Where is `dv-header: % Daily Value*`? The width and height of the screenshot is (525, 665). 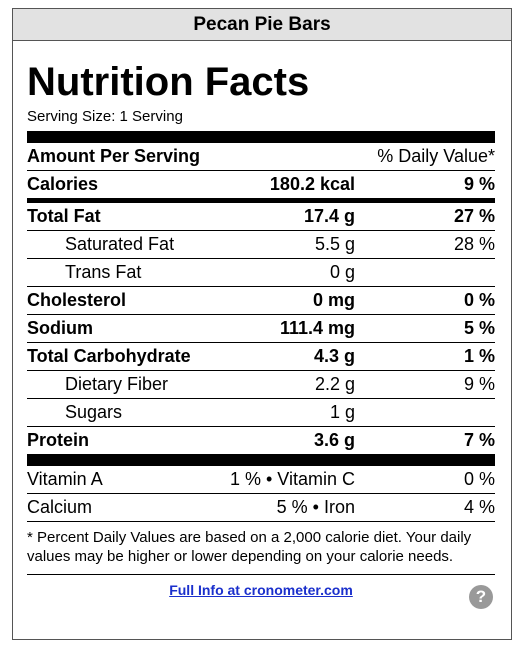
dv-header: % Daily Value* is located at coordinates (436, 156).